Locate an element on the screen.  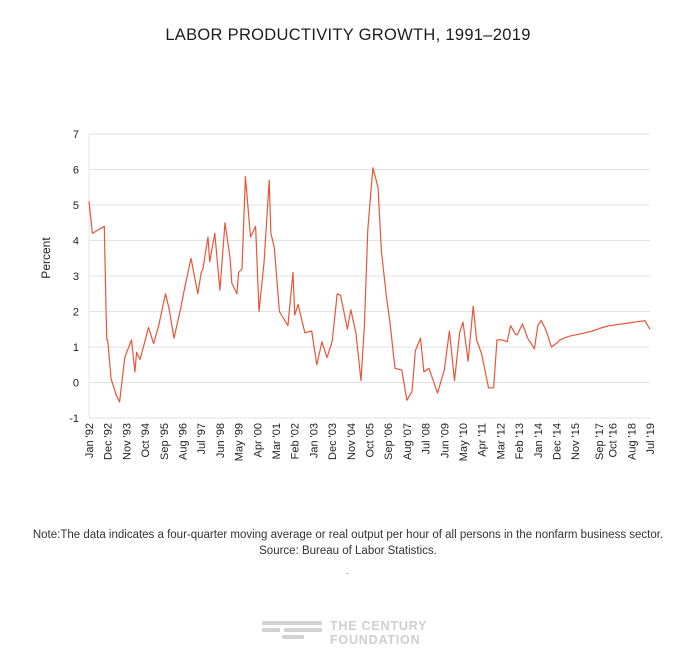
x-tick-label: Jun '98 is located at coordinates (221, 440).